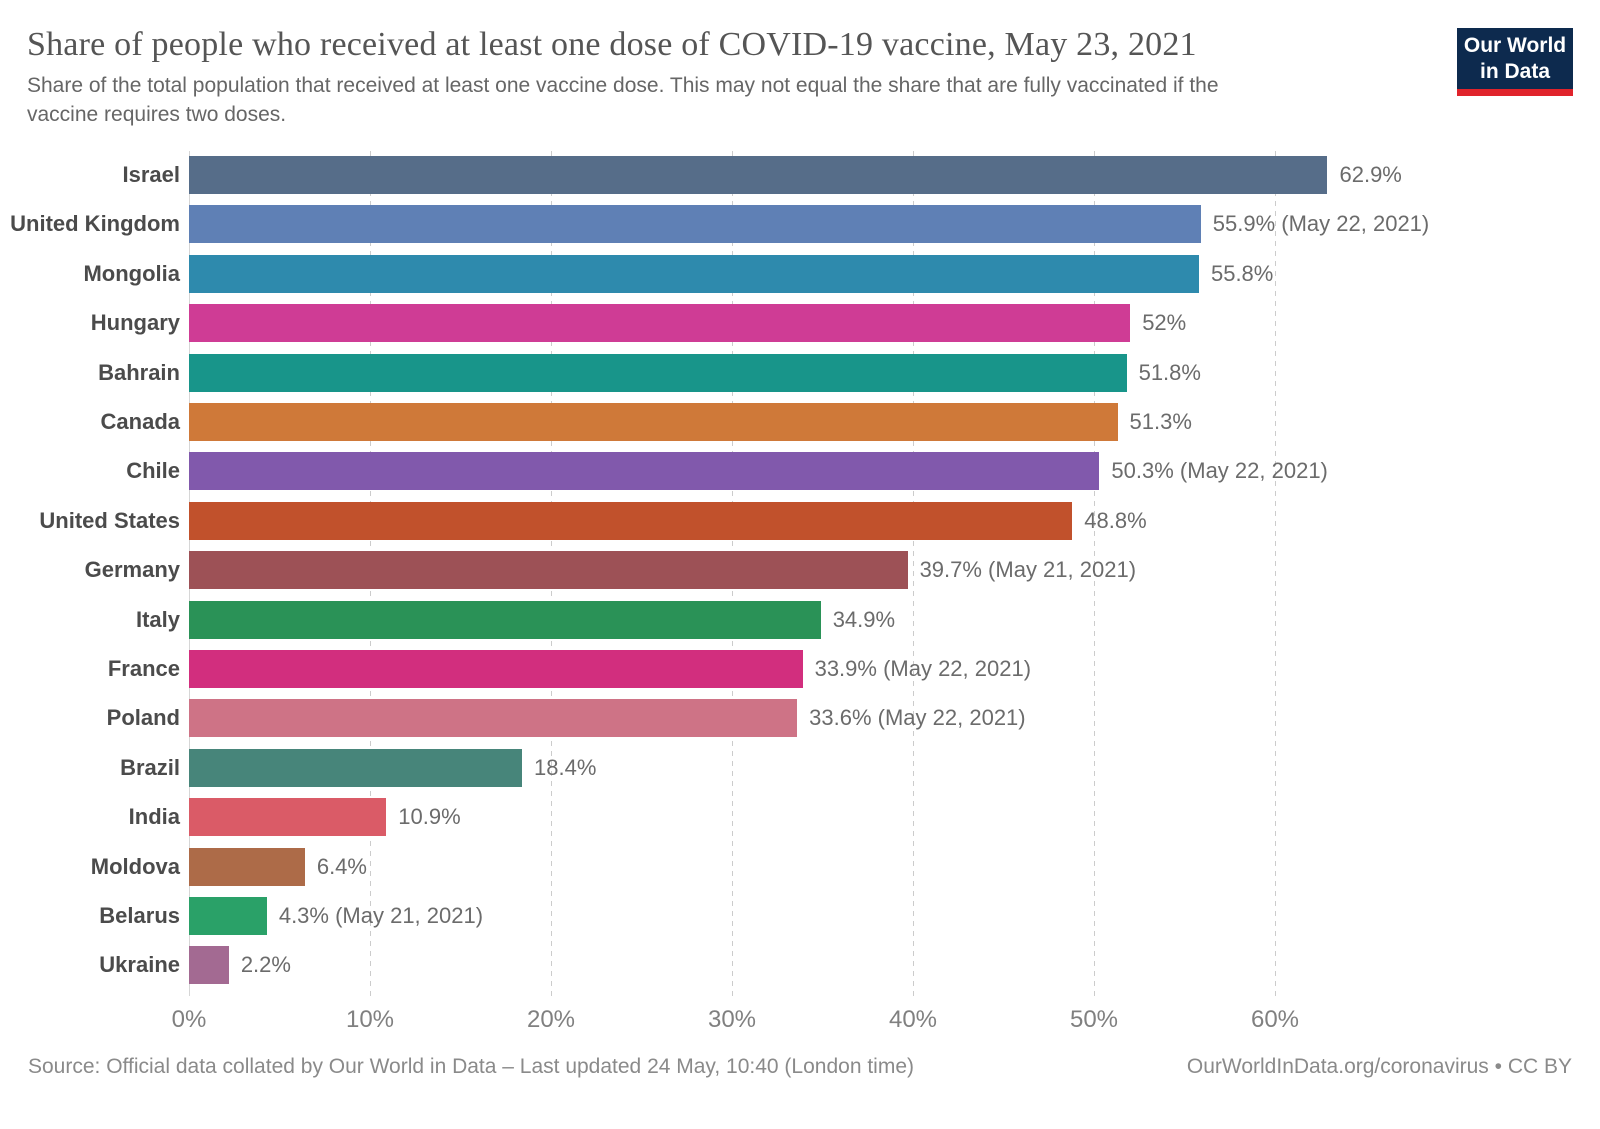 This screenshot has width=1600, height=1129. I want to click on country-label-ukraine: Ukraine, so click(139, 965).